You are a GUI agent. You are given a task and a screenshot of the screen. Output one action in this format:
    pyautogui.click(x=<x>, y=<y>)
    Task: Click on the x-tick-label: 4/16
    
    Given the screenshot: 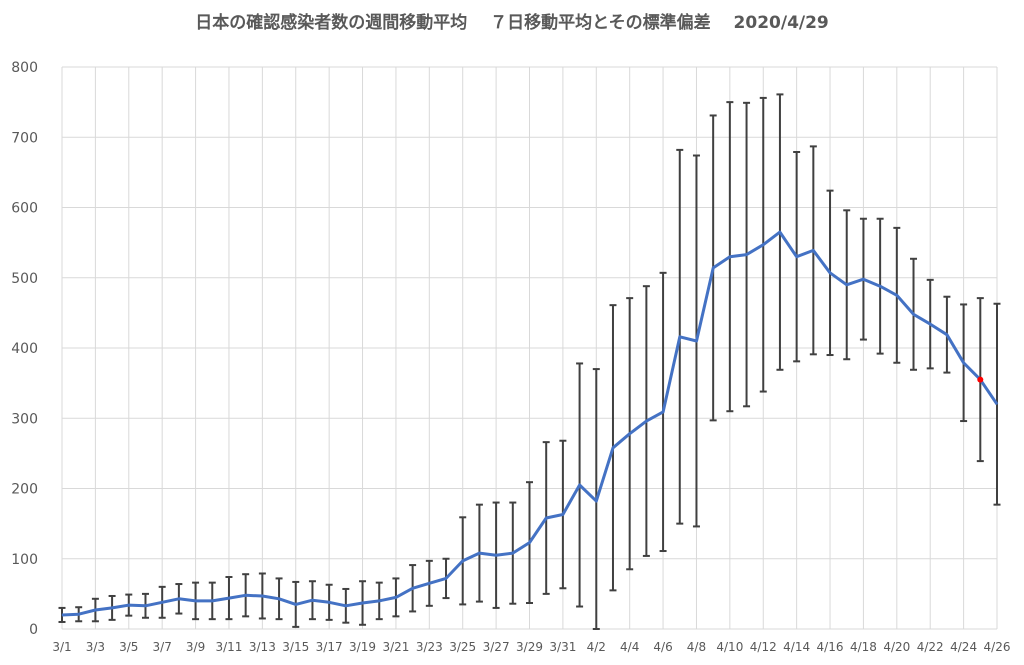 What is the action you would take?
    pyautogui.click(x=830, y=647)
    